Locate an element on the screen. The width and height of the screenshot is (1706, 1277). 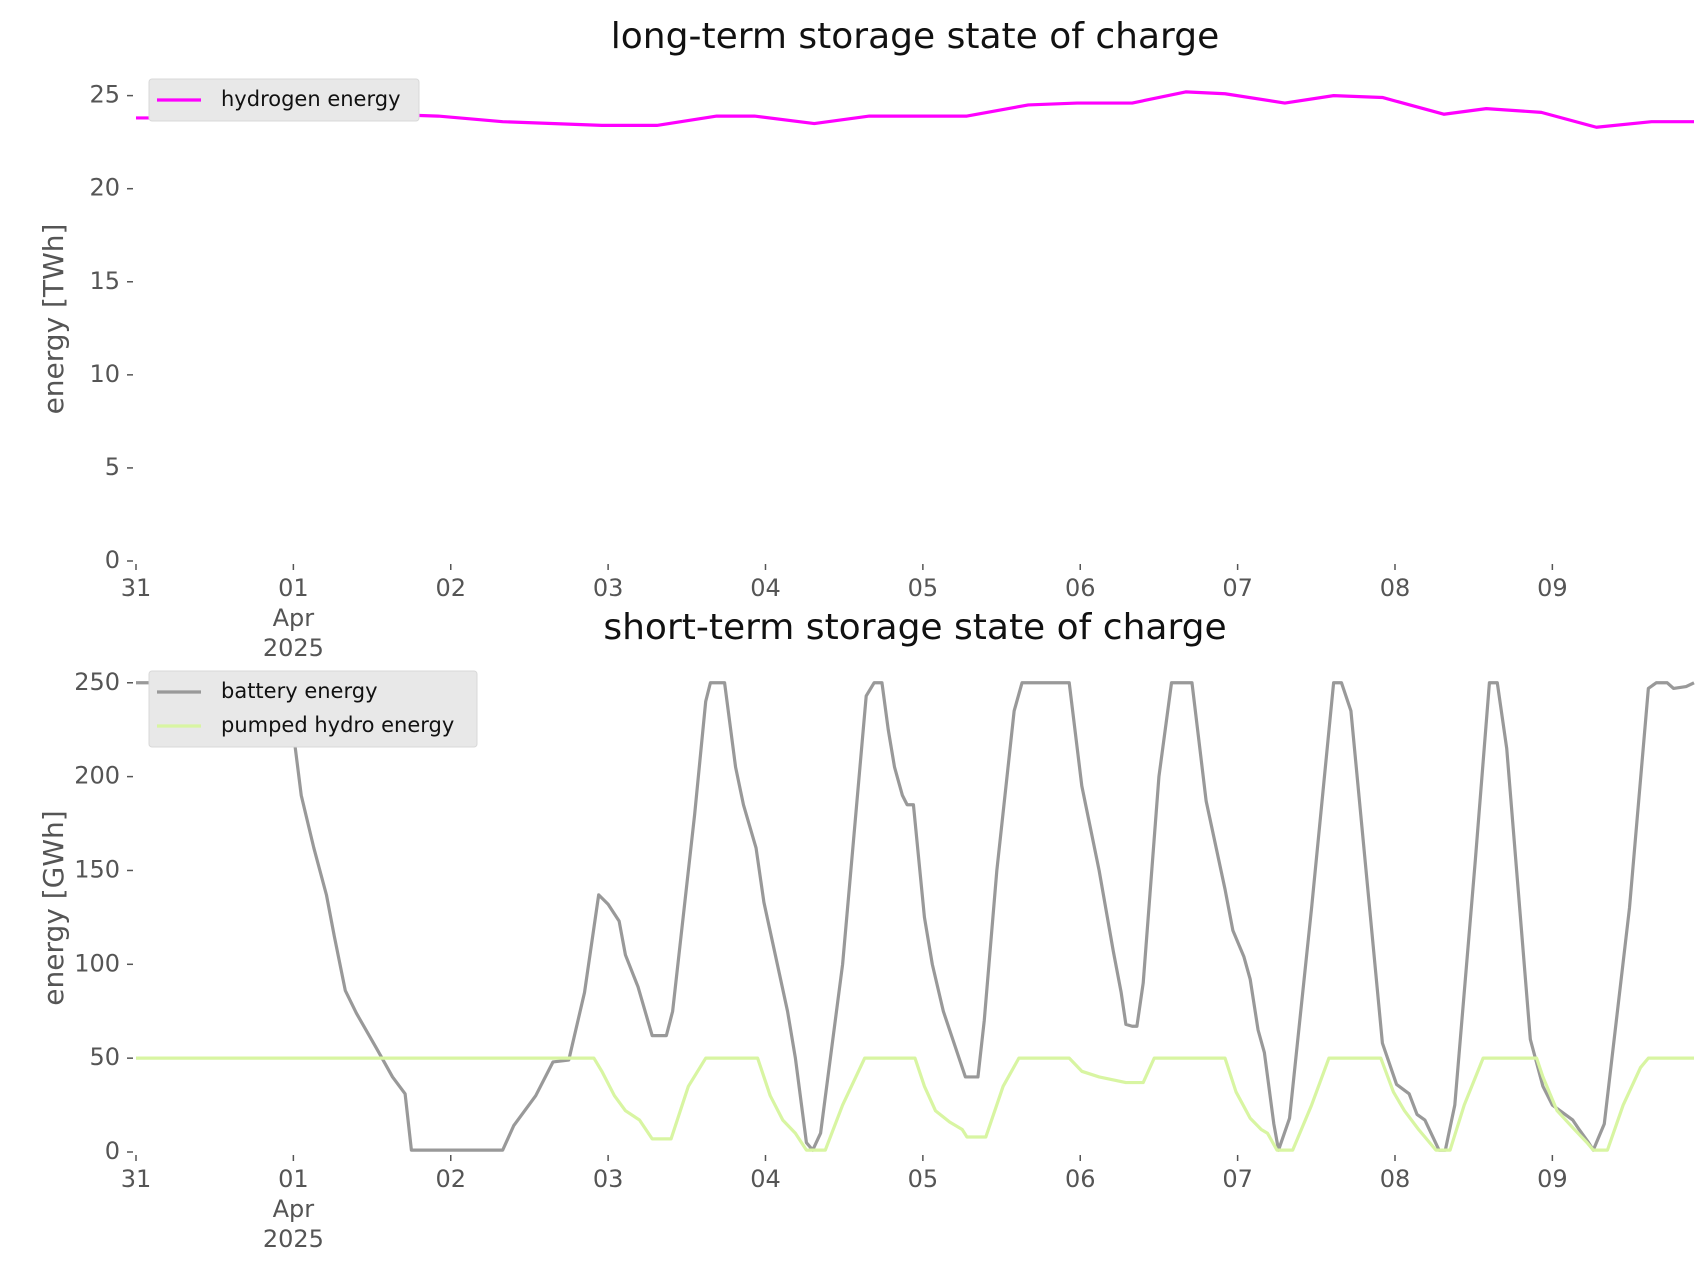
y-tick-label: 20 is located at coordinates (104, 188).